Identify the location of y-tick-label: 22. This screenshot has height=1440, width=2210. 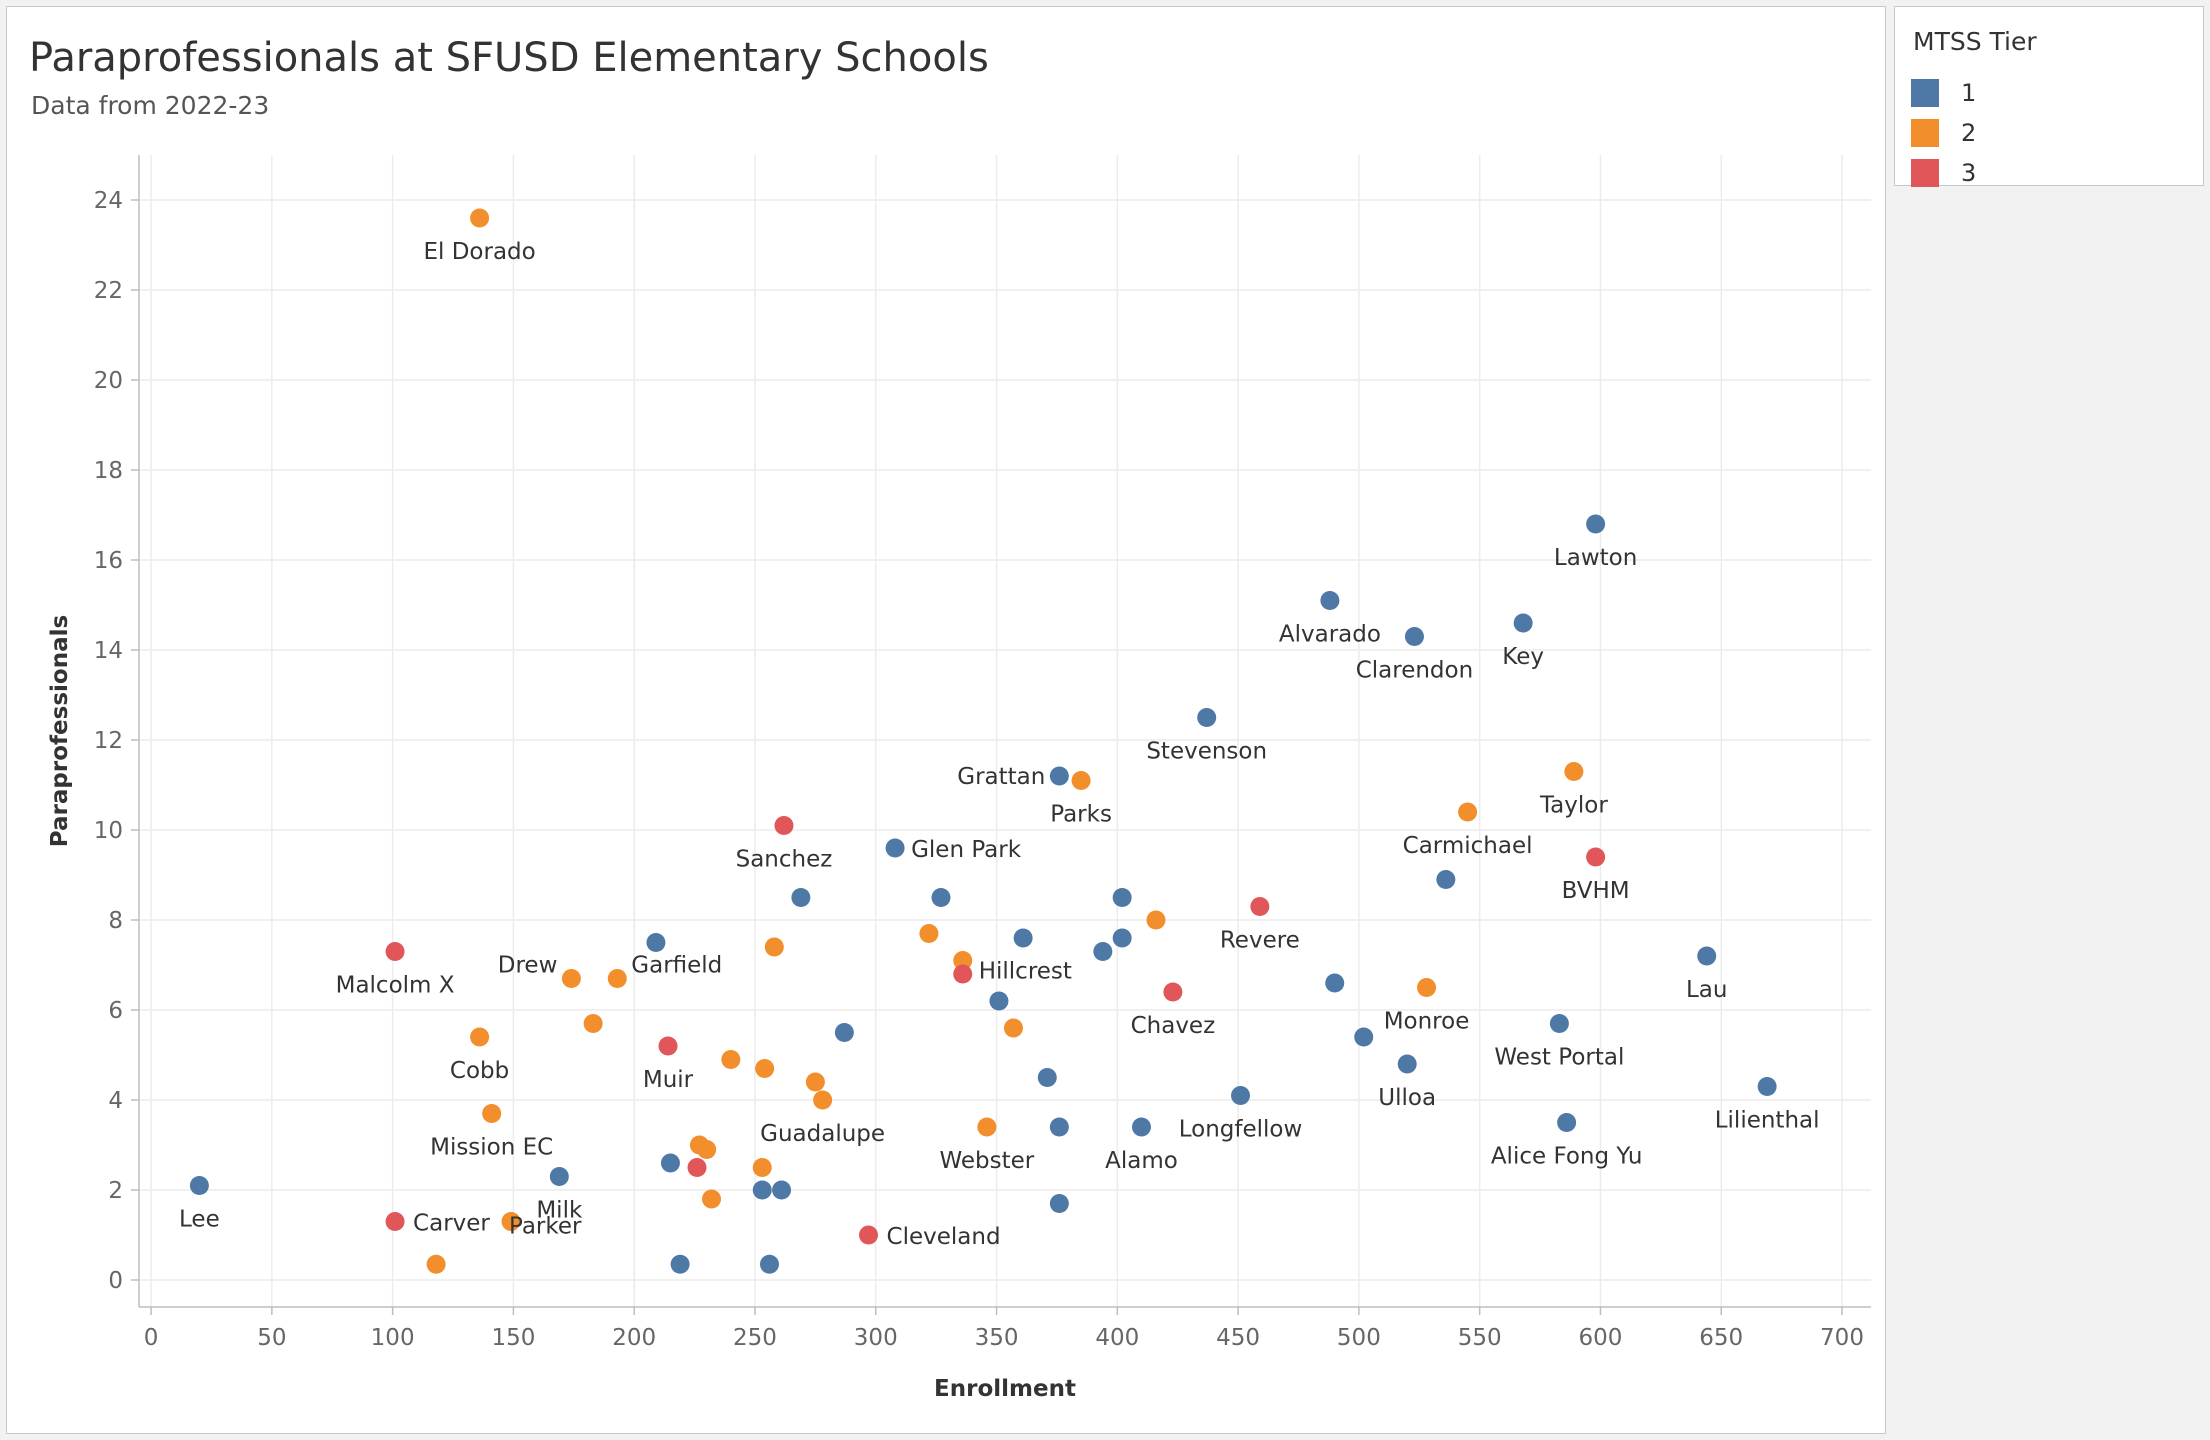
(108, 291).